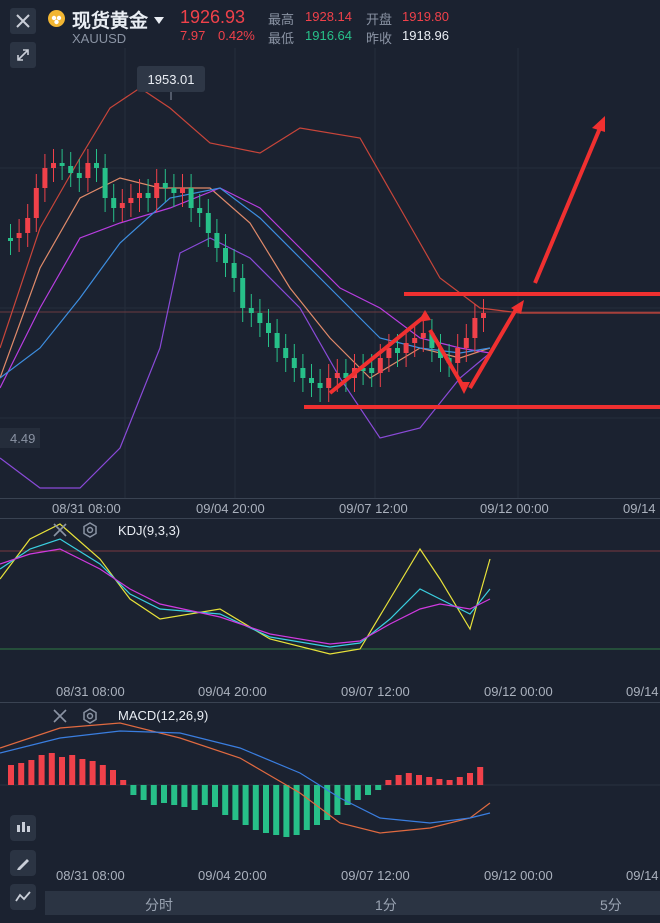 The width and height of the screenshot is (660, 923). I want to click on gold-coin-icon, so click(56, 18).